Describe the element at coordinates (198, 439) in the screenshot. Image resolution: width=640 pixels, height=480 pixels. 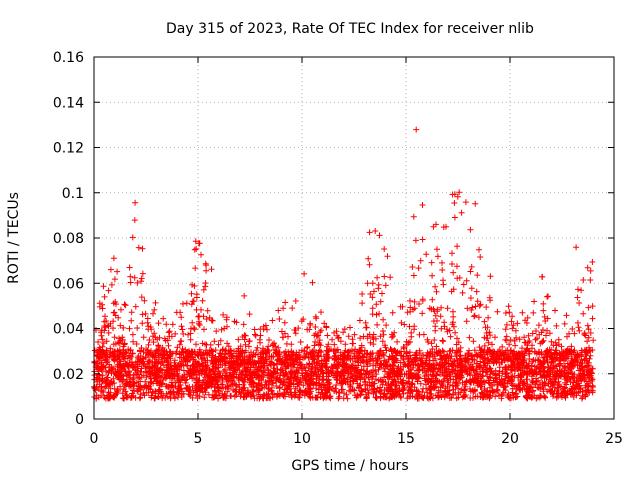
I see `x-tick-label: 5` at that location.